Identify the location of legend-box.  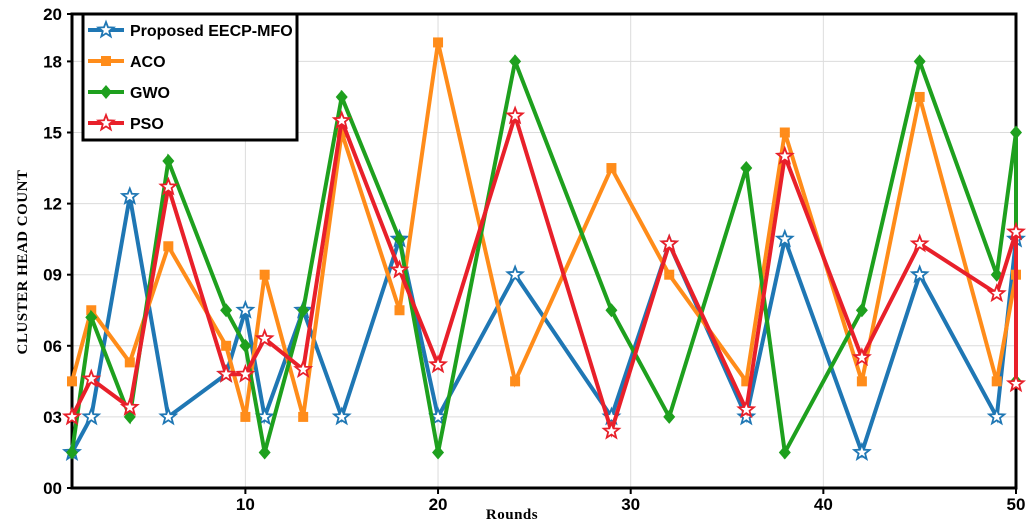
(190, 77).